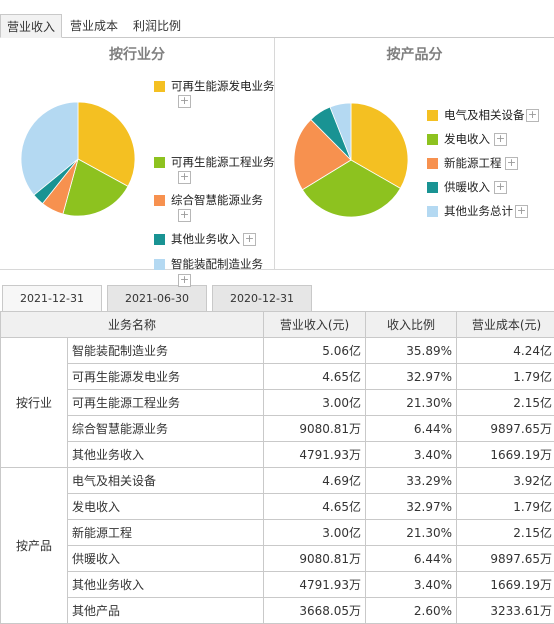 The height and width of the screenshot is (624, 554). Describe the element at coordinates (315, 611) in the screenshot. I see `cell-revenue: 3668.05万` at that location.